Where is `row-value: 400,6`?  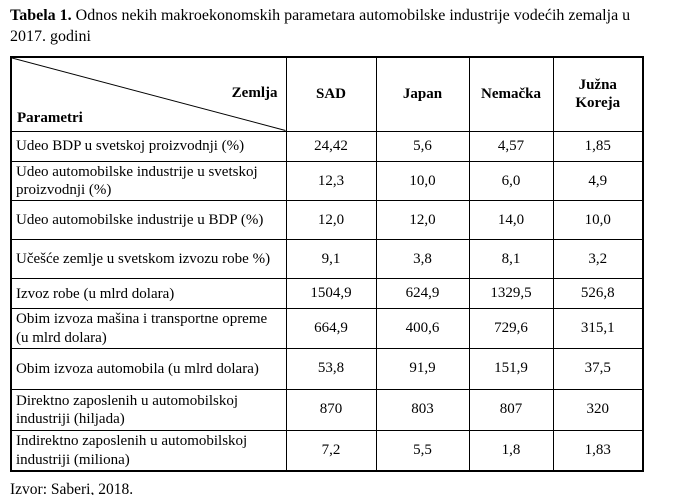
row-value: 400,6 is located at coordinates (422, 328).